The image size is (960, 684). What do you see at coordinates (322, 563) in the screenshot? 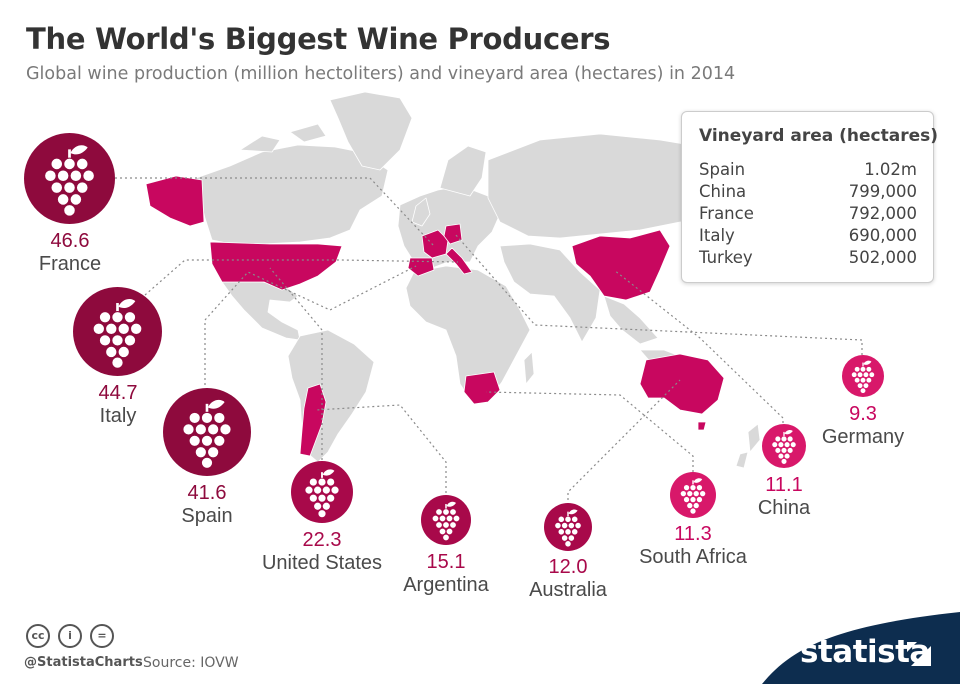
I see `country-name: United States` at bounding box center [322, 563].